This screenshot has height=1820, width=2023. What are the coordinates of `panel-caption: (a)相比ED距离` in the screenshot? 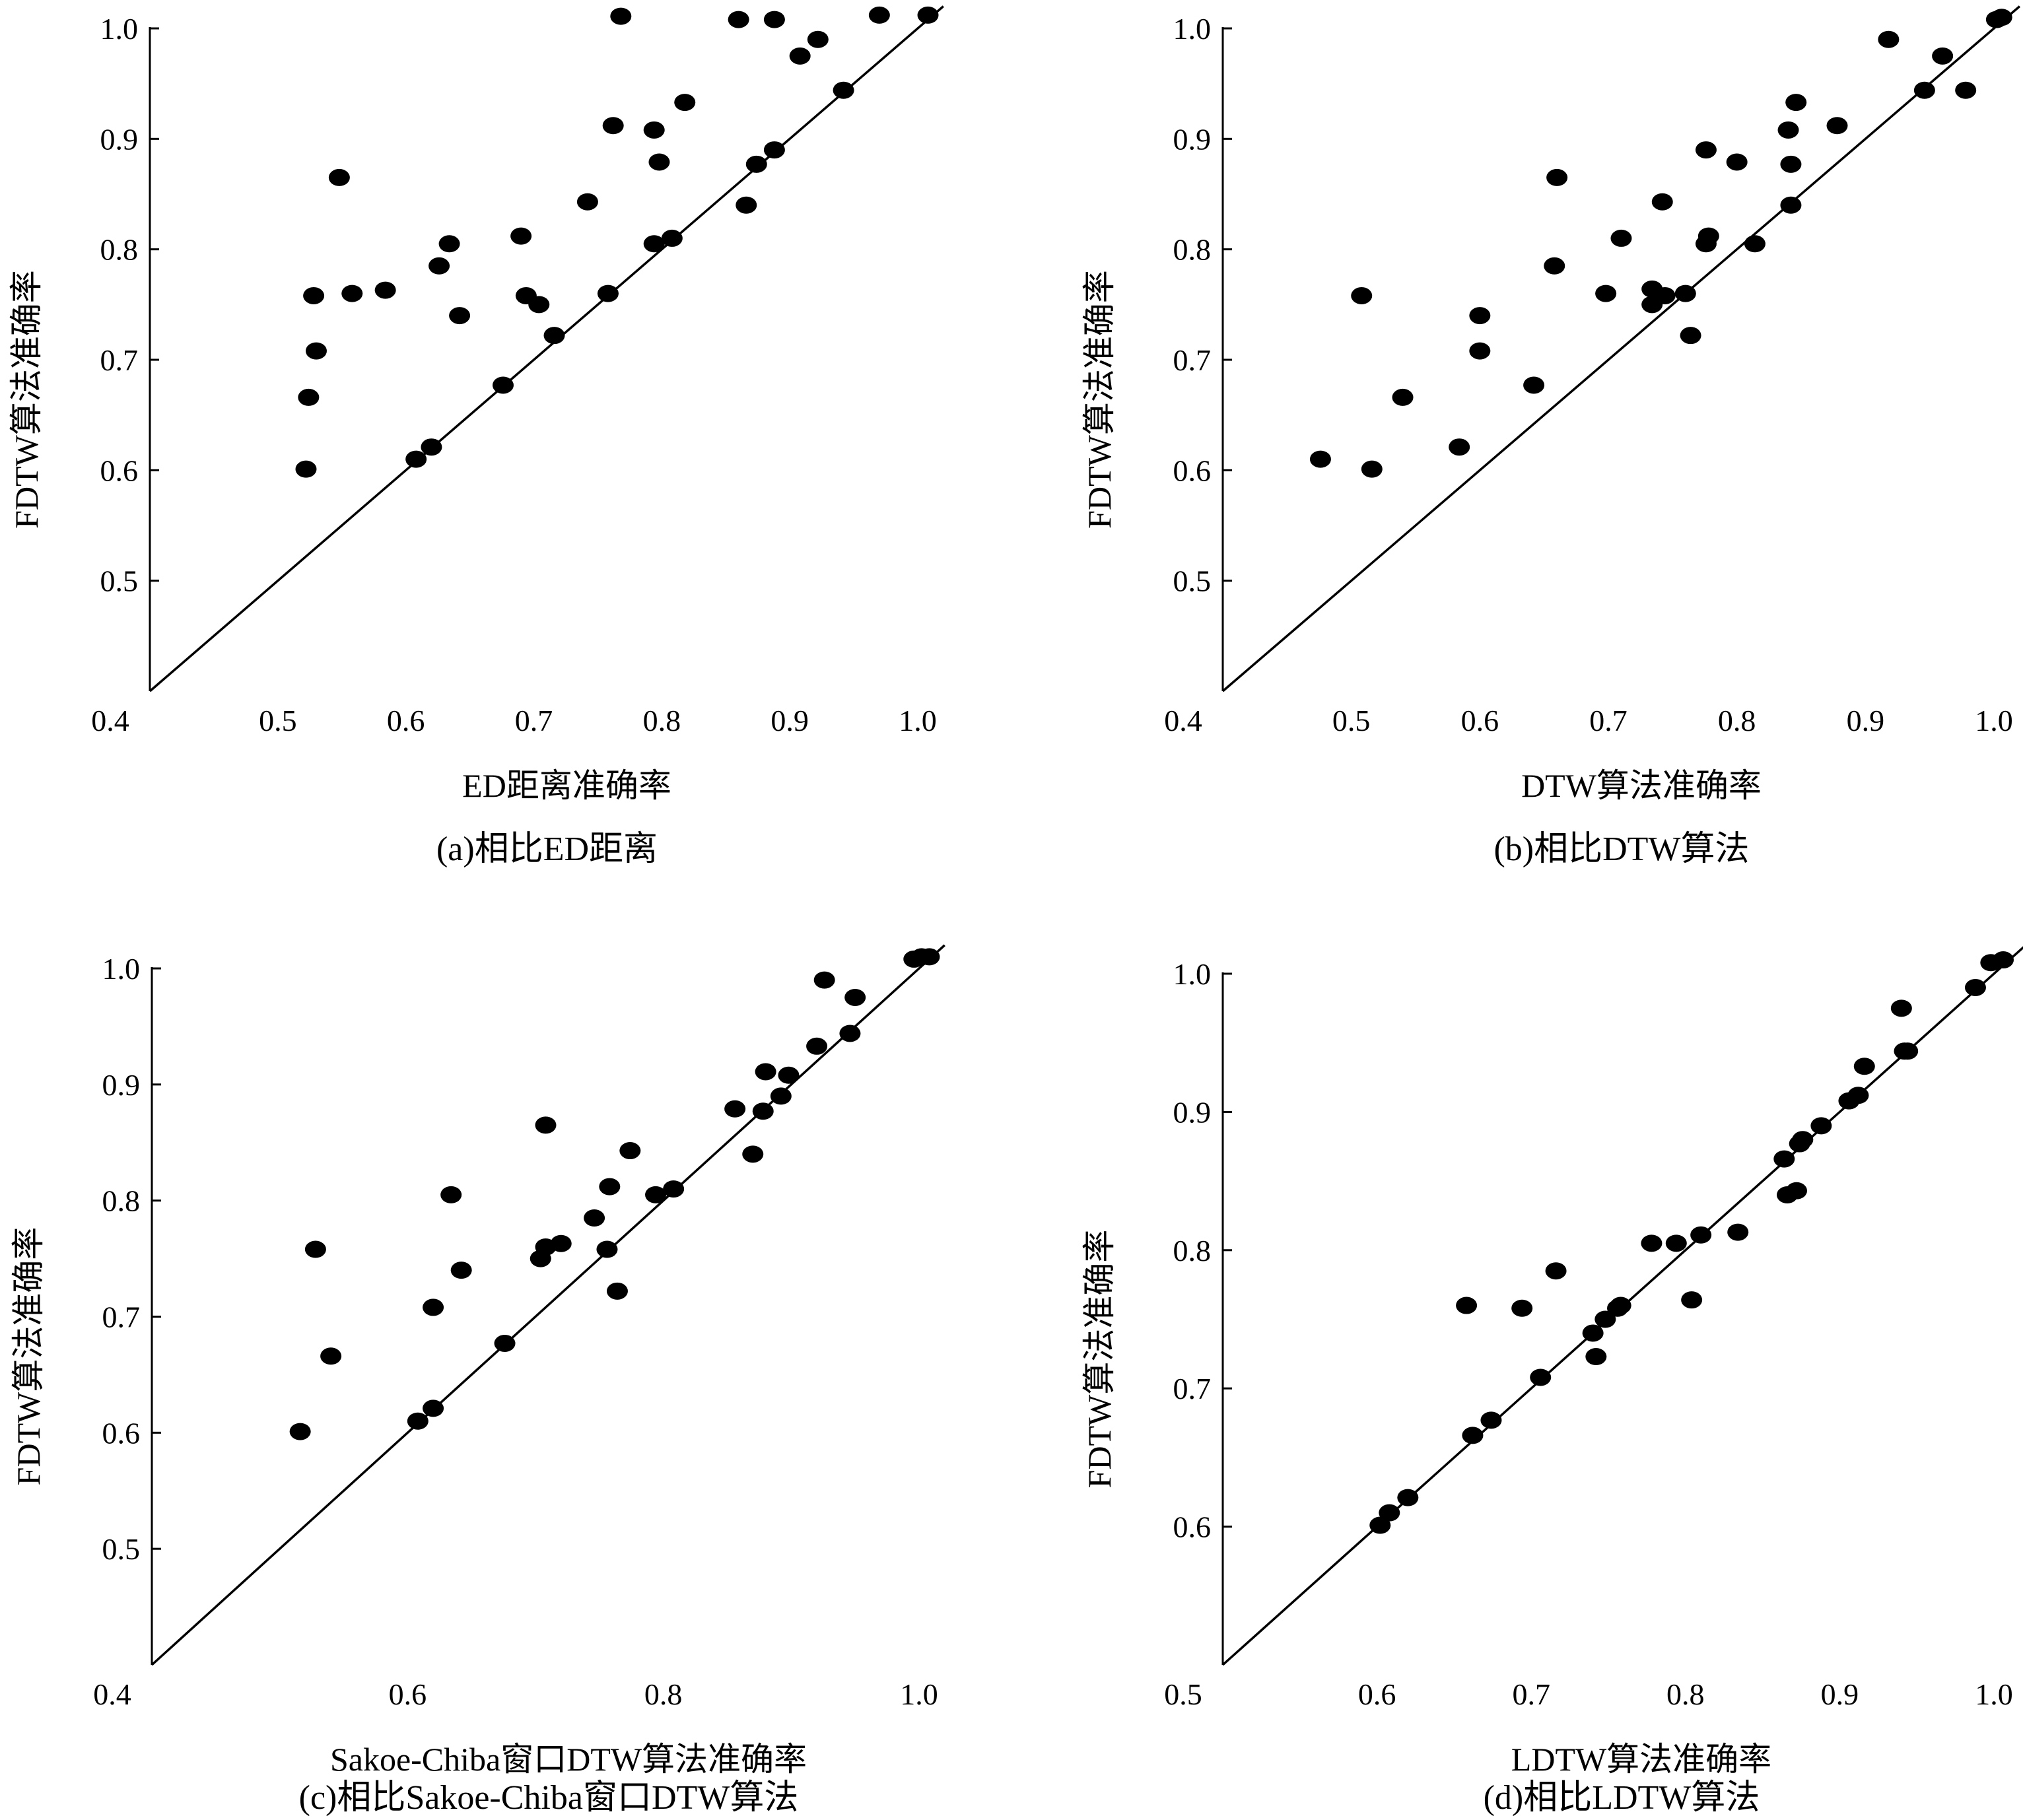 It's located at (547, 849).